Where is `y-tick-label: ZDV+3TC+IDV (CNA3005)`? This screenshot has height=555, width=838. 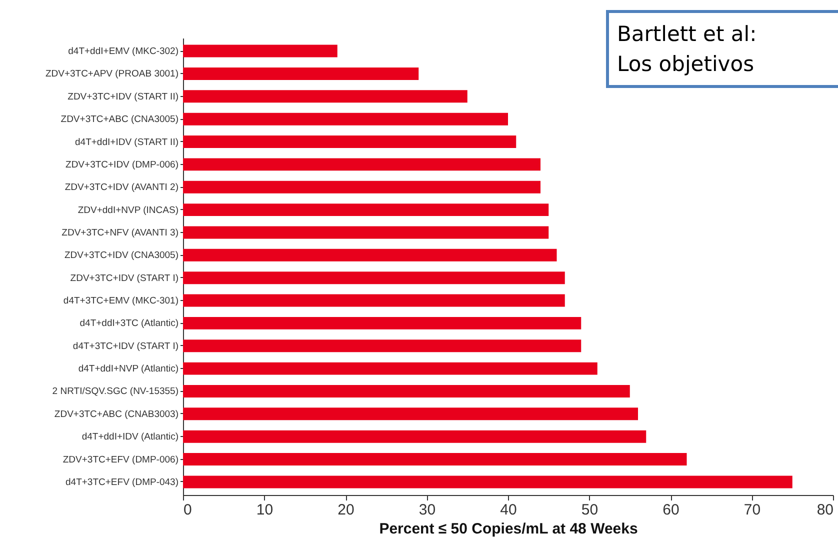 y-tick-label: ZDV+3TC+IDV (CNA3005) is located at coordinates (121, 256).